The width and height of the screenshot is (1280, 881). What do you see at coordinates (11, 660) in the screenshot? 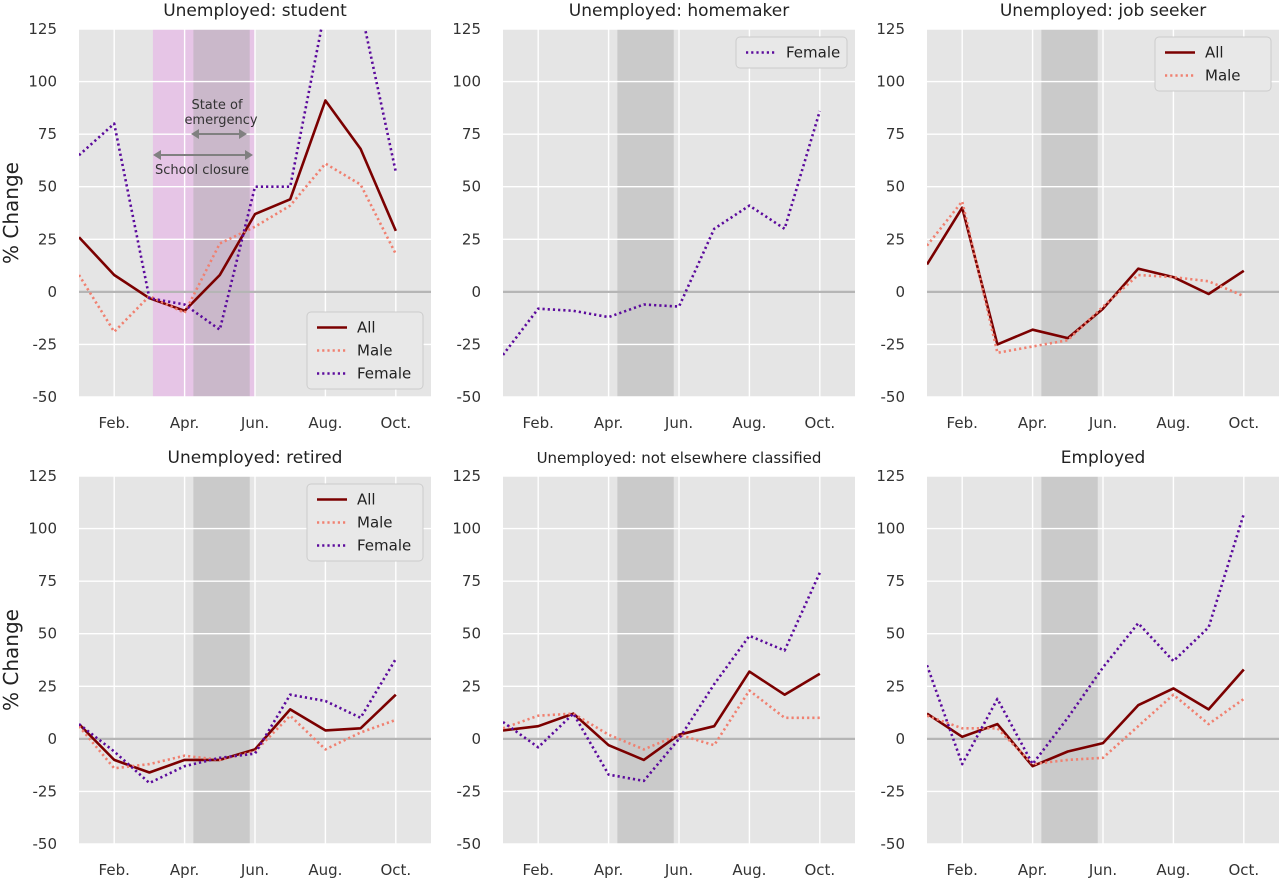
I see `y-axis-label-bottom: % Change` at bounding box center [11, 660].